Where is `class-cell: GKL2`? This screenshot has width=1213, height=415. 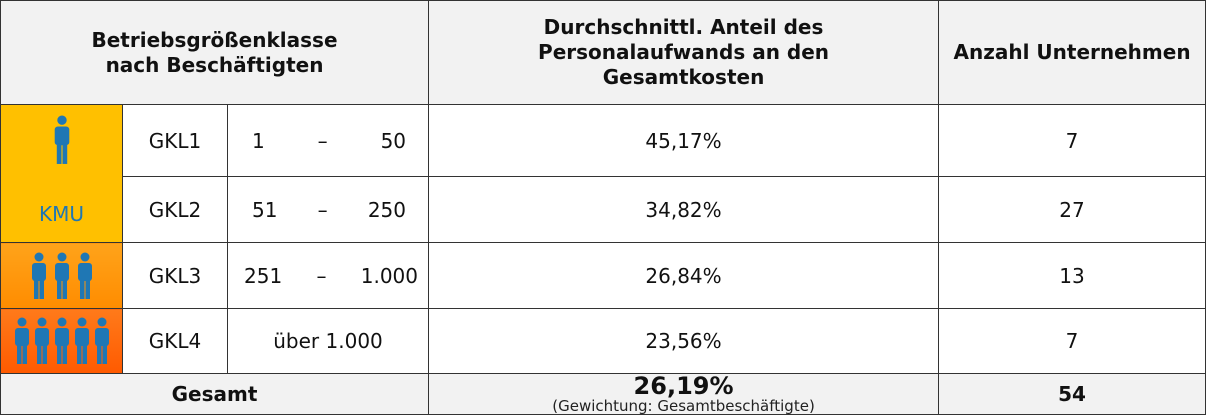
class-cell: GKL2 is located at coordinates (175, 209).